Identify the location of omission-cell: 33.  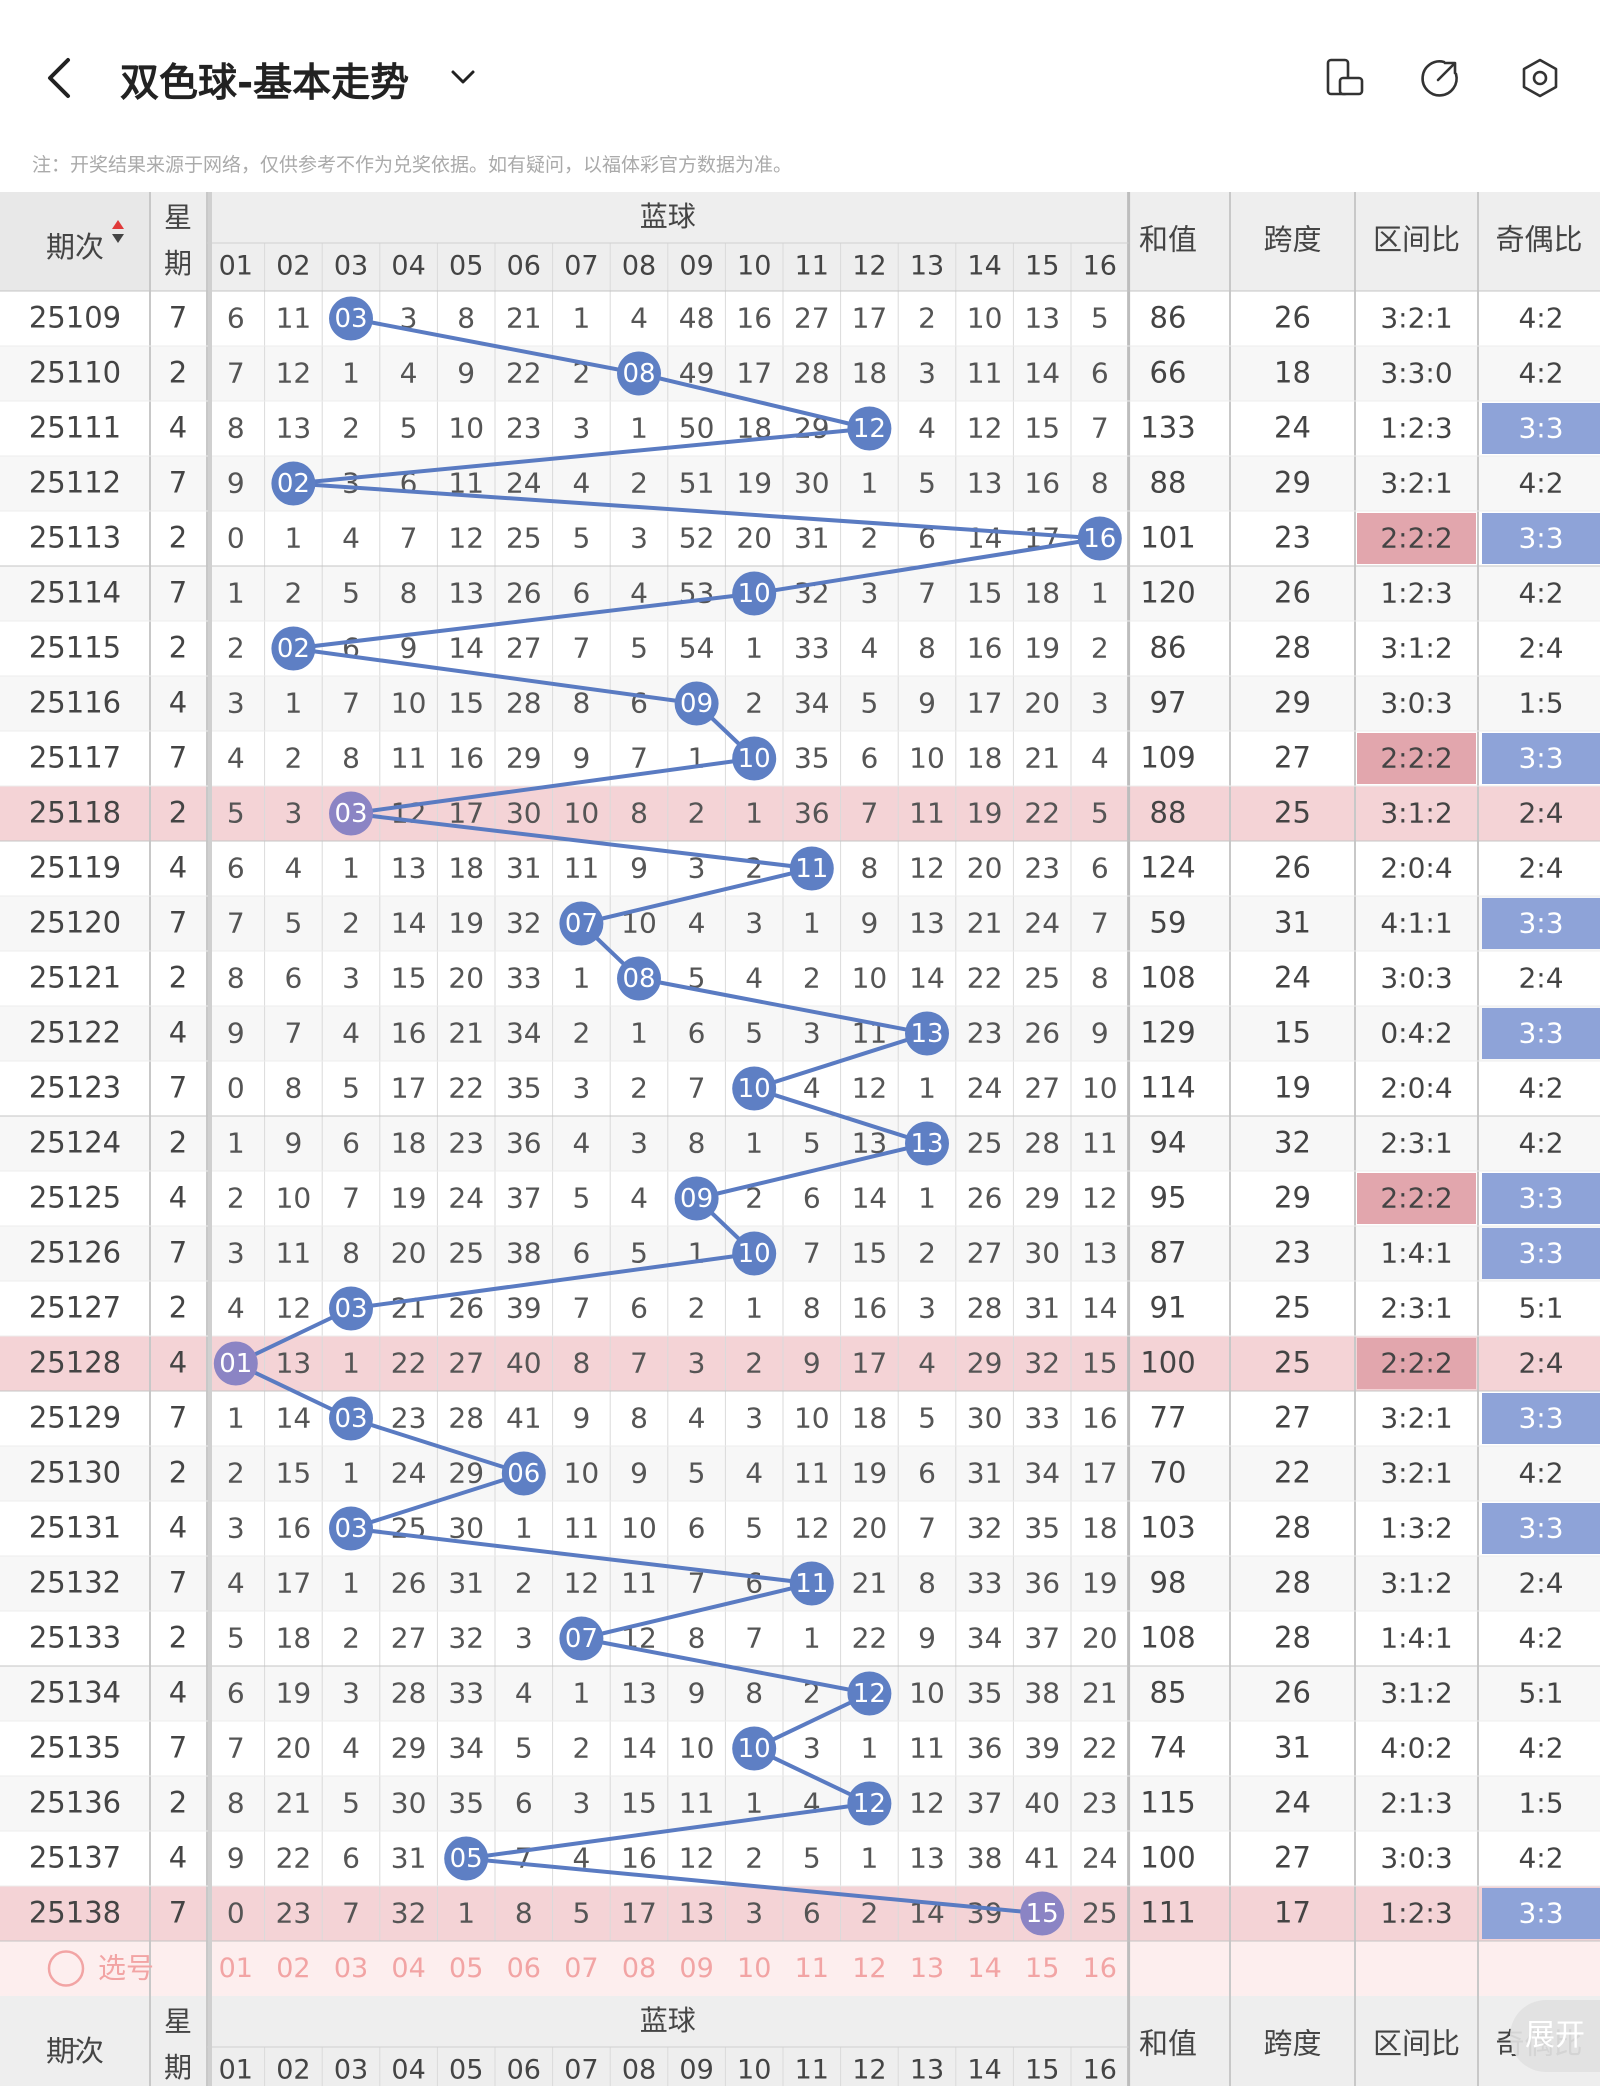
(524, 978).